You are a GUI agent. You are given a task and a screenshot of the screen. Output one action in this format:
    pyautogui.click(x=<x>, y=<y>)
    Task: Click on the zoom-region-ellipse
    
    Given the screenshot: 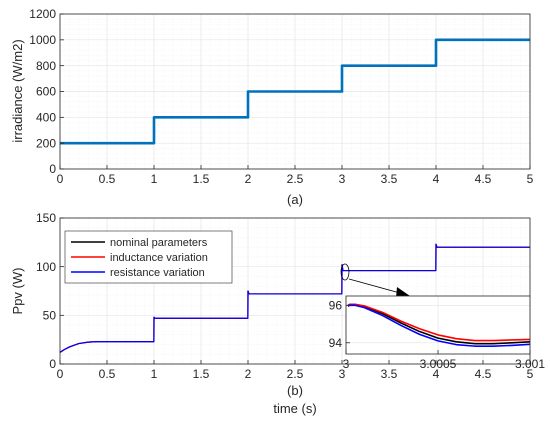 What is the action you would take?
    pyautogui.click(x=345, y=272)
    